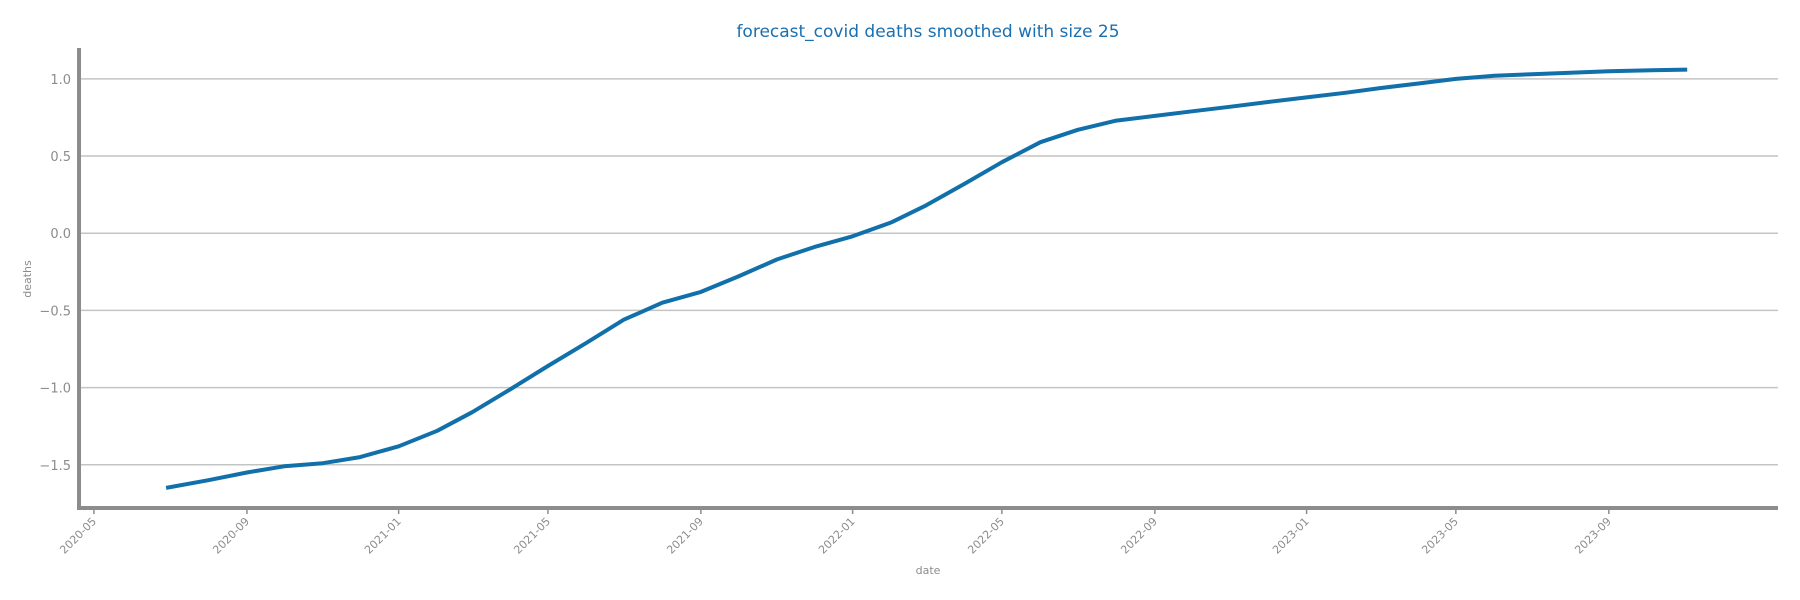 Image resolution: width=1800 pixels, height=600 pixels. Describe the element at coordinates (928, 570) in the screenshot. I see `x-axis-label: date` at that location.